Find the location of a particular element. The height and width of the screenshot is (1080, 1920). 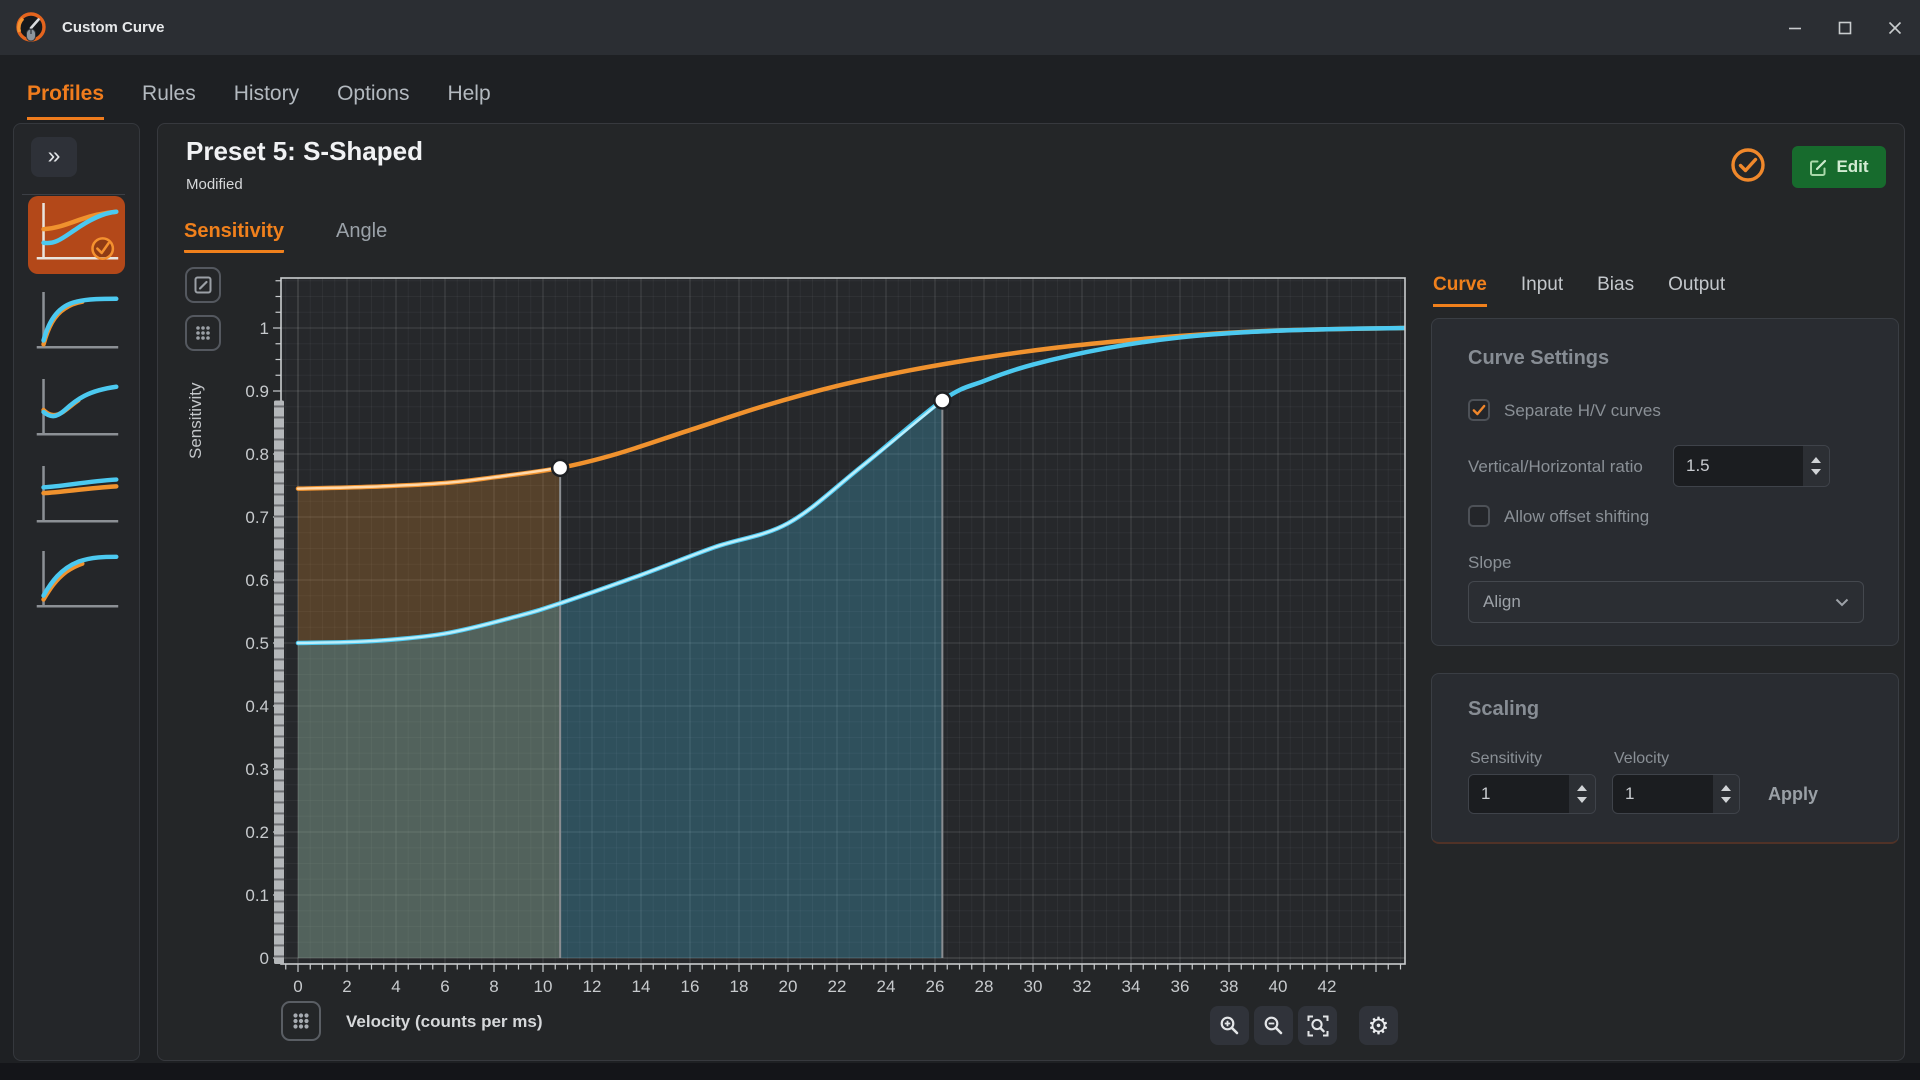

scaling-sensitivity-label: Sensitivity is located at coordinates (1506, 758).